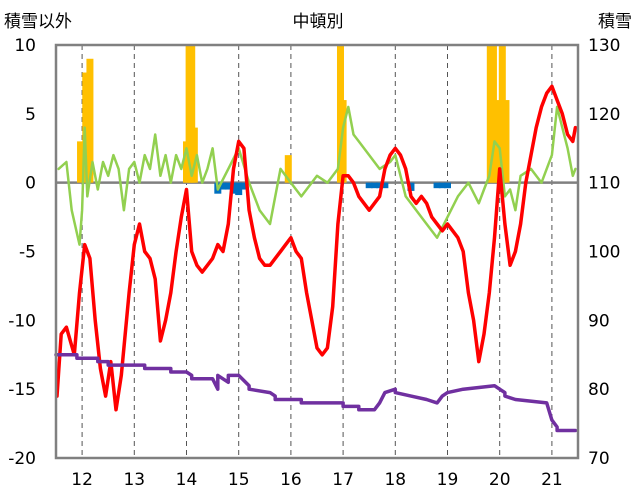 Image resolution: width=636 pixels, height=501 pixels. What do you see at coordinates (291, 480) in the screenshot?
I see `x-tick-4: 16` at bounding box center [291, 480].